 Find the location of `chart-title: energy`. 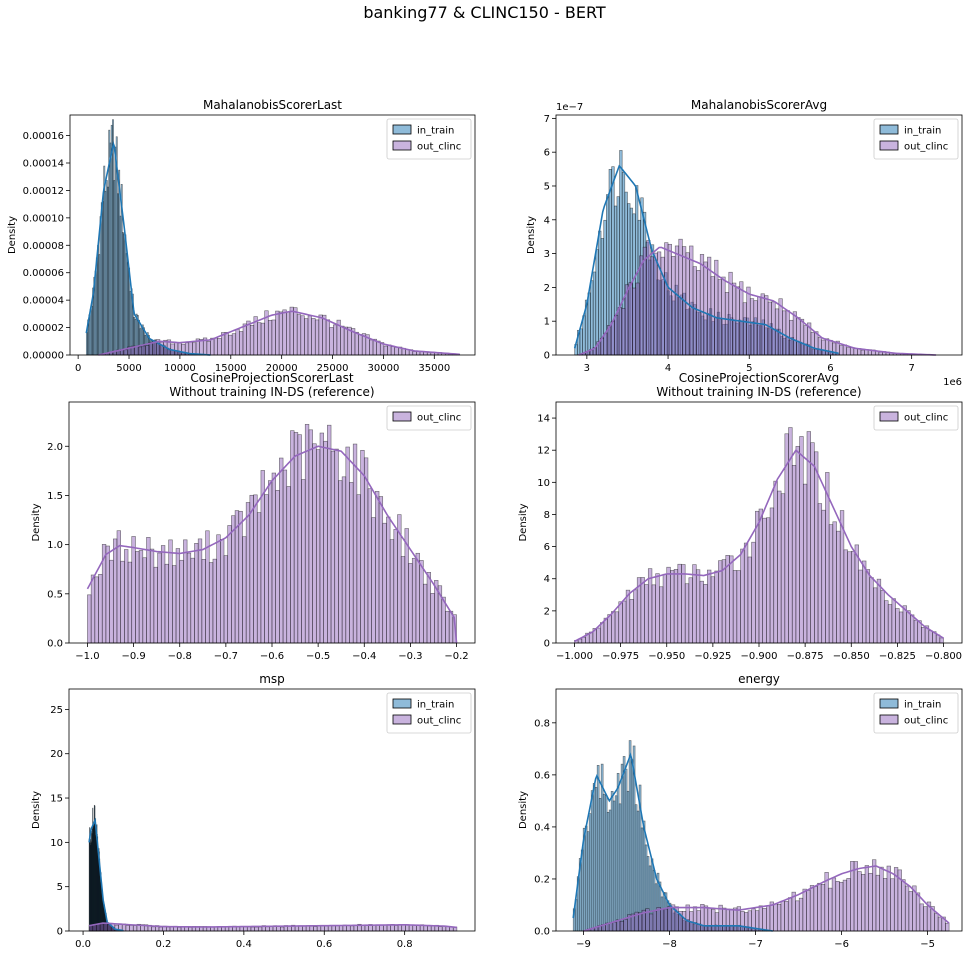

chart-title: energy is located at coordinates (759, 679).